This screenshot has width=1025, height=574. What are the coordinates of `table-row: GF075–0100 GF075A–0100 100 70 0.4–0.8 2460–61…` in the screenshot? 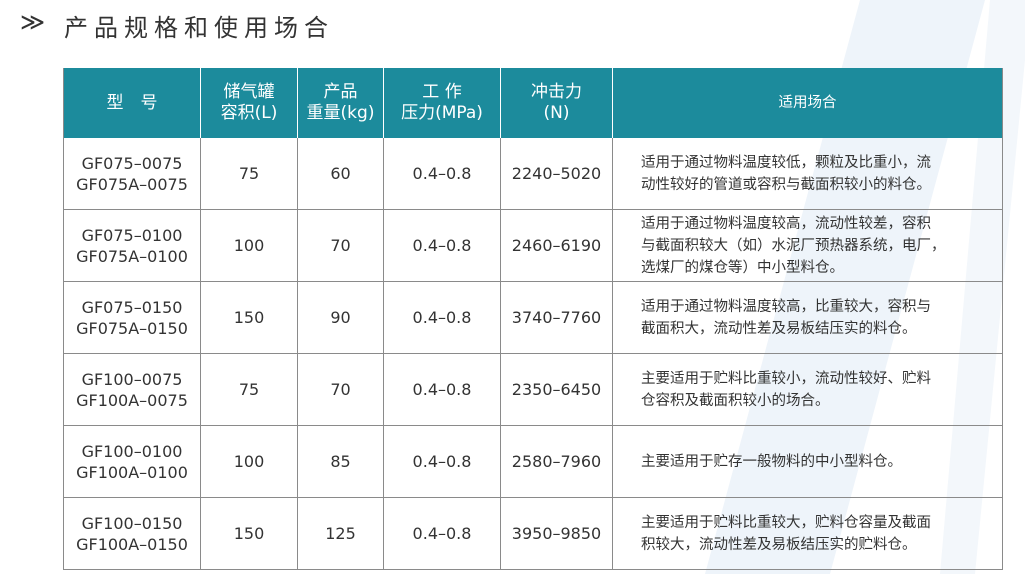 It's located at (533, 246).